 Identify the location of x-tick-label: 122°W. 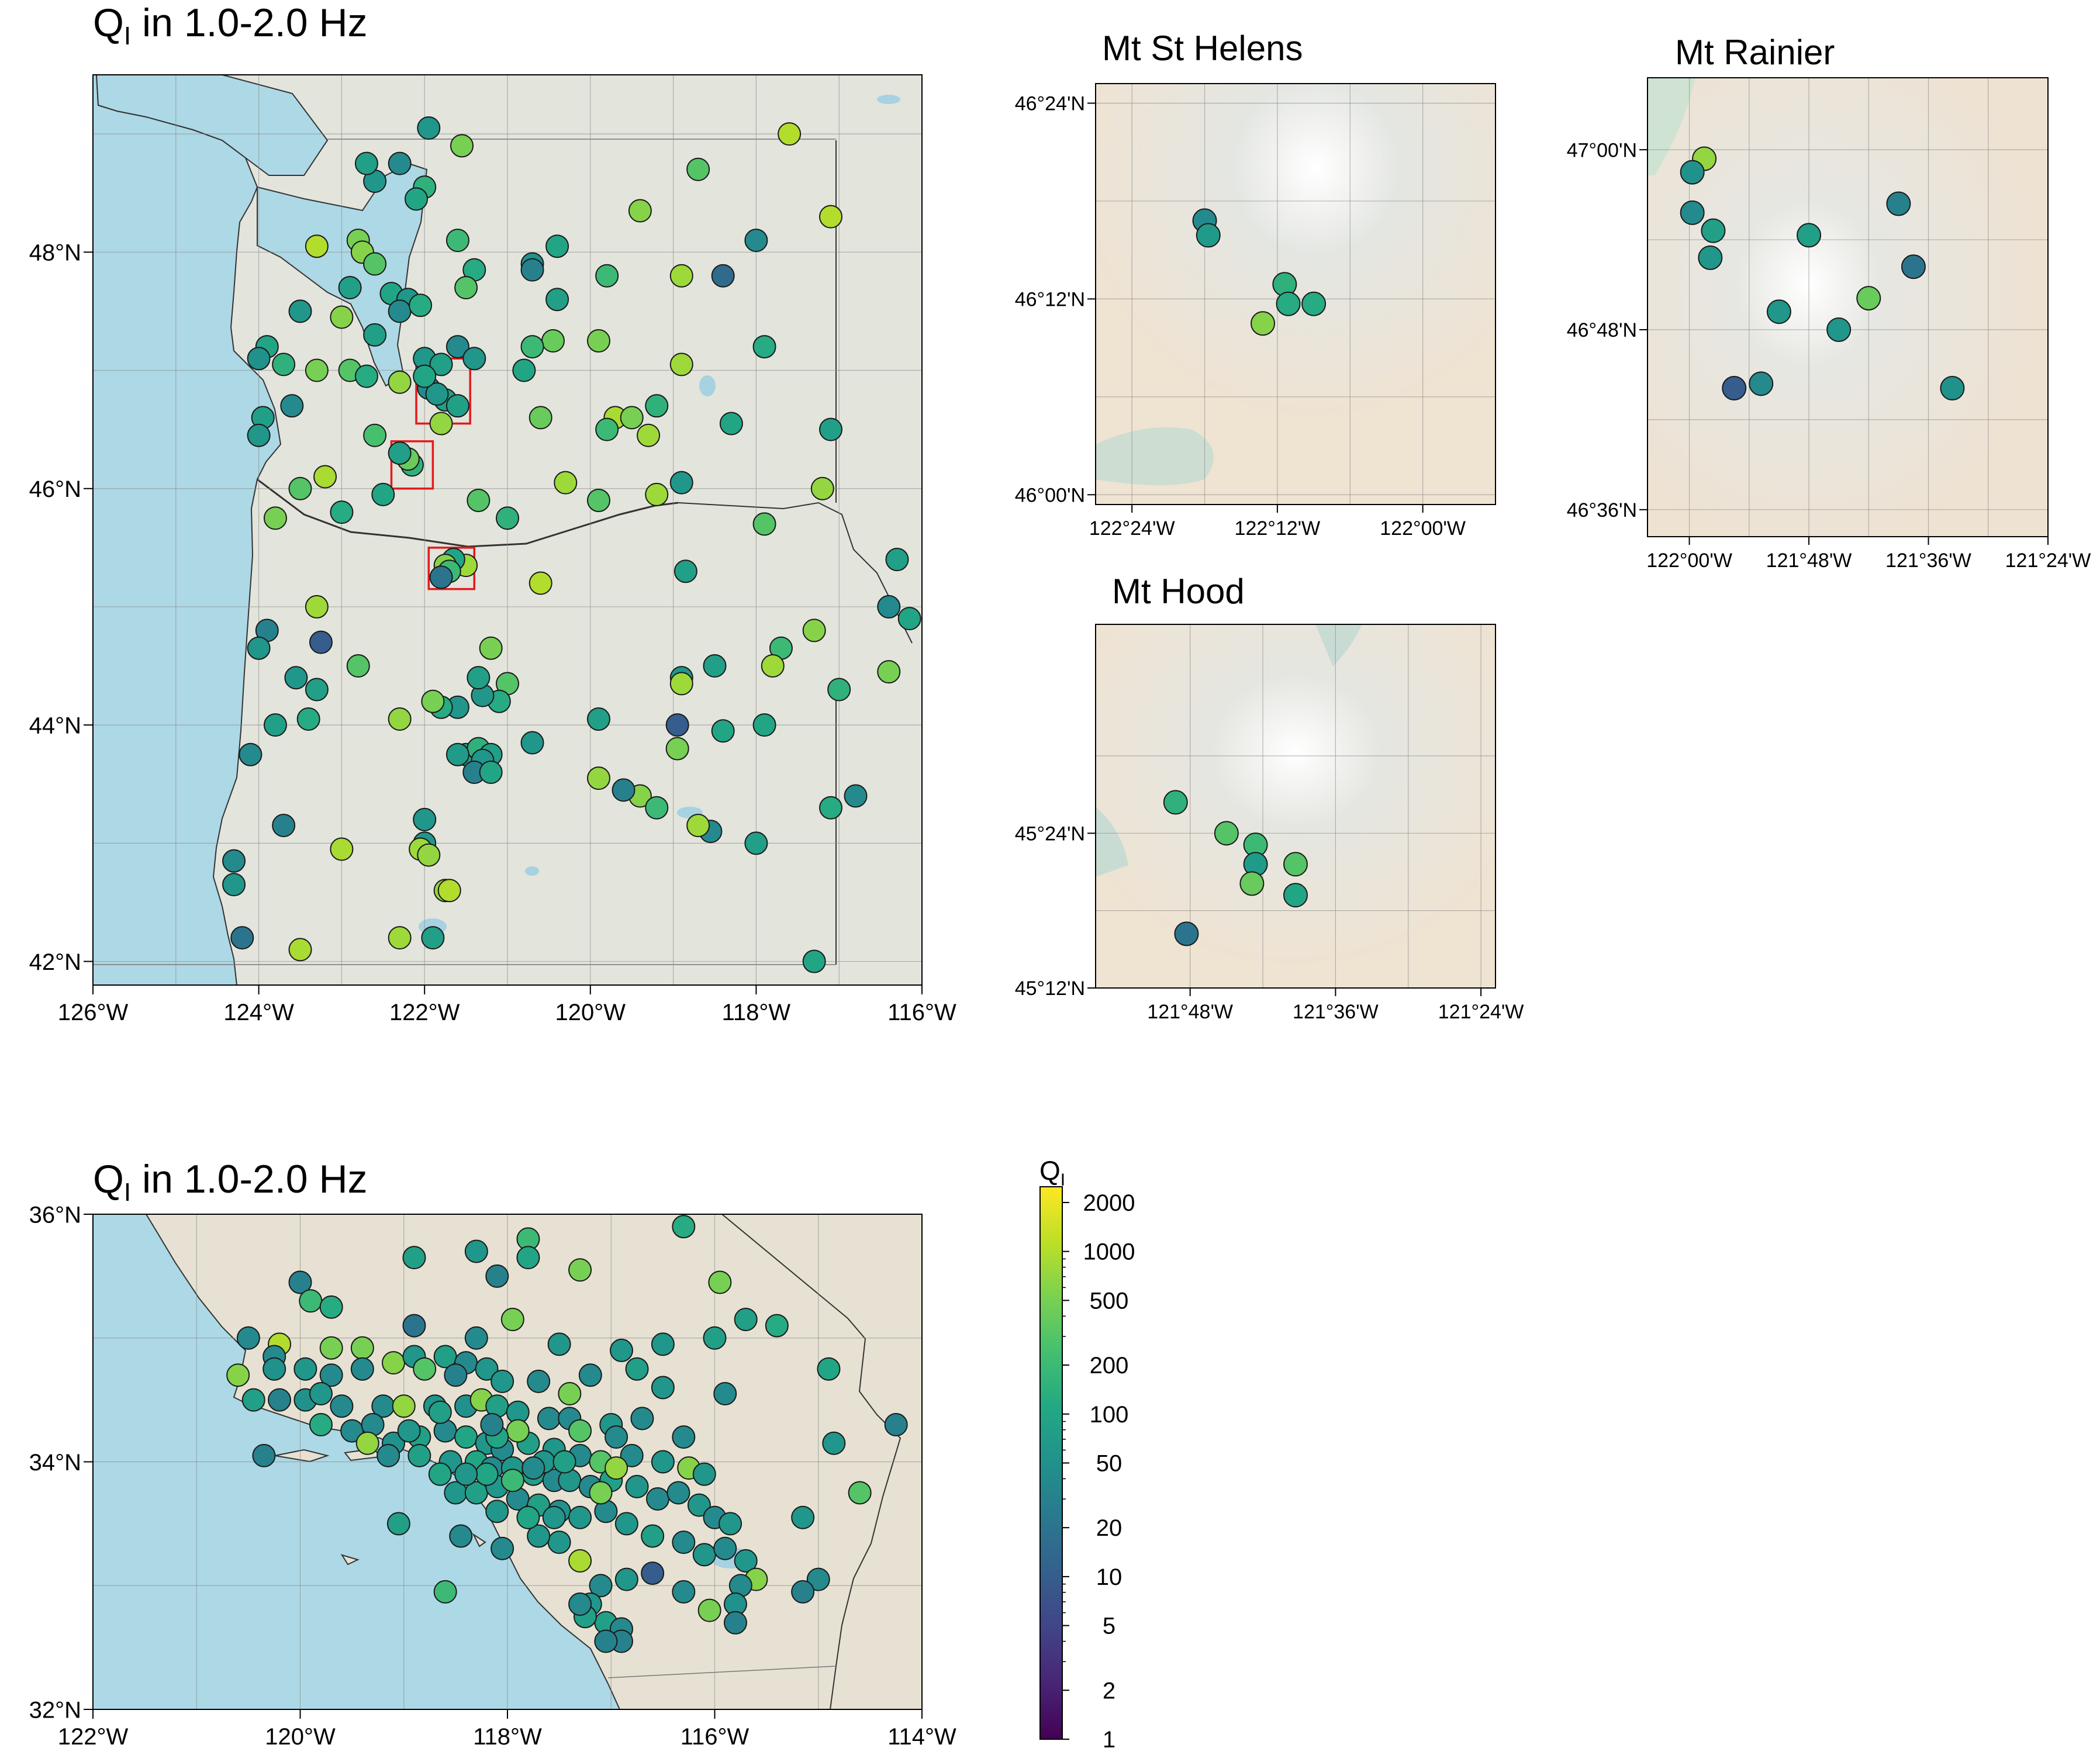
(425, 1013).